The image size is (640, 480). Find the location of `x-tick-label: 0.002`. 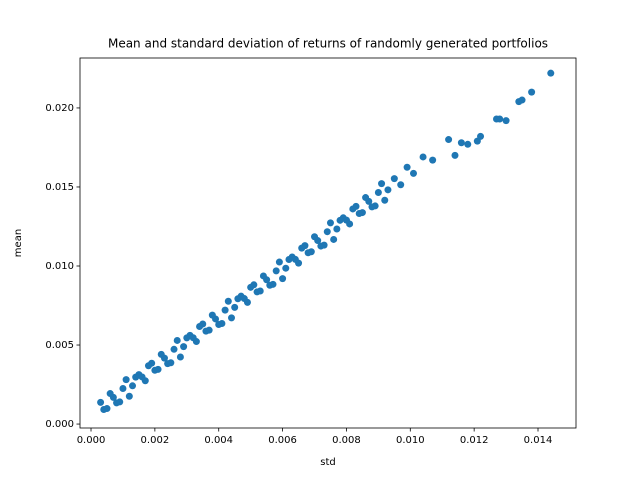

x-tick-label: 0.002 is located at coordinates (155, 440).